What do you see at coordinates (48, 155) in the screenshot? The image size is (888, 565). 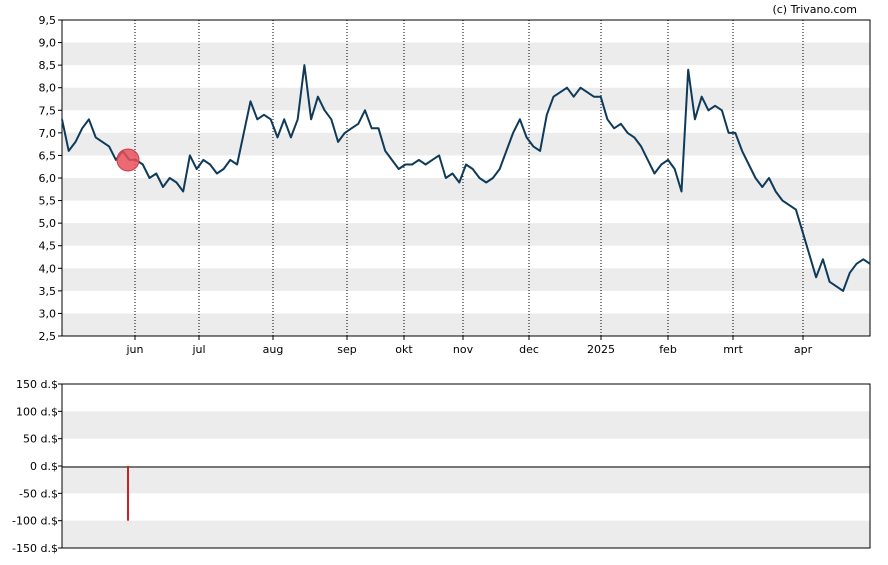 I see `y-tick-label: 6,5` at bounding box center [48, 155].